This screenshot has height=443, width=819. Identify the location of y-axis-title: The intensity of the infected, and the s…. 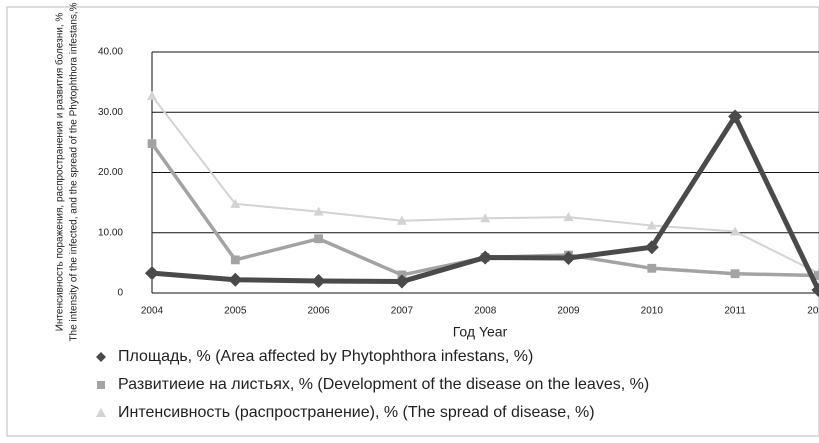
(74, 171).